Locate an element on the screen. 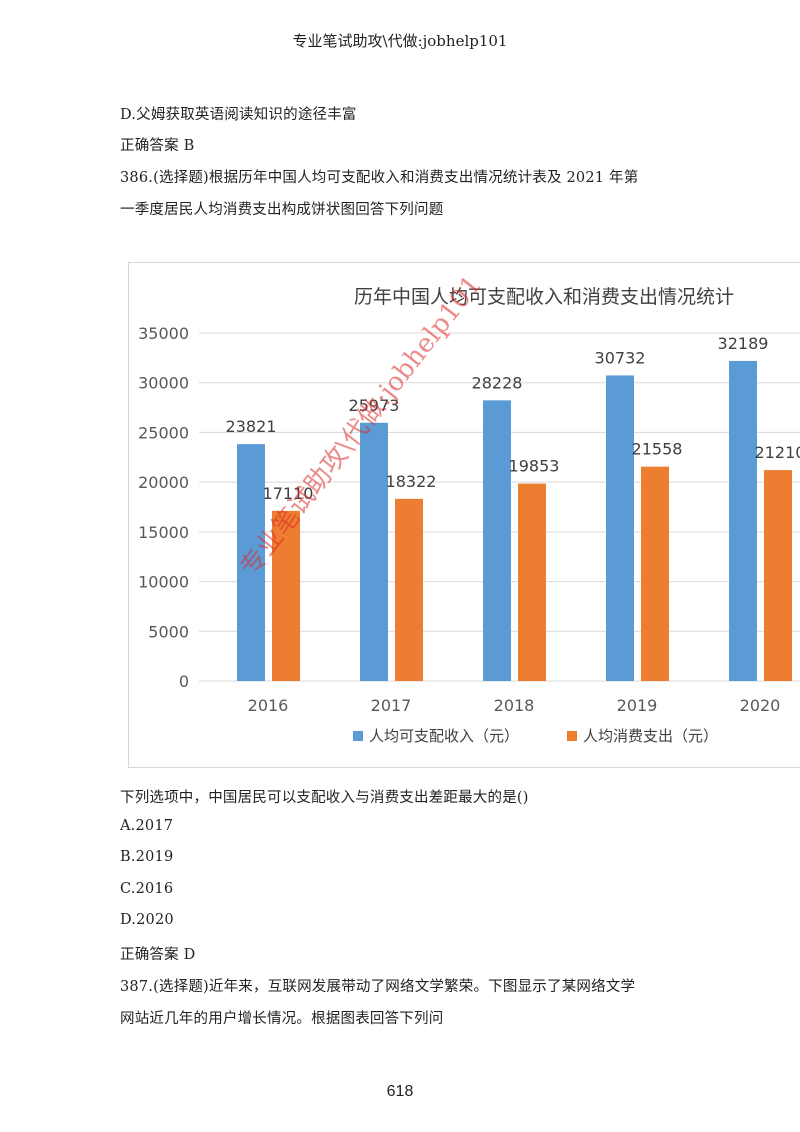 The height and width of the screenshot is (1132, 800). legend-label-income: 人均可支配收入（元） is located at coordinates (444, 736).